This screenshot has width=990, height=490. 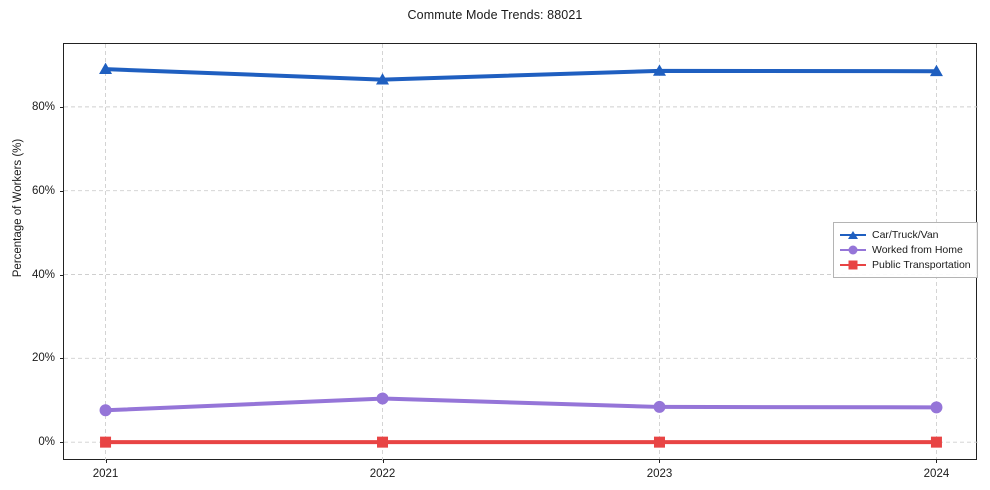 I want to click on legend-label: Worked from Home, so click(x=917, y=249).